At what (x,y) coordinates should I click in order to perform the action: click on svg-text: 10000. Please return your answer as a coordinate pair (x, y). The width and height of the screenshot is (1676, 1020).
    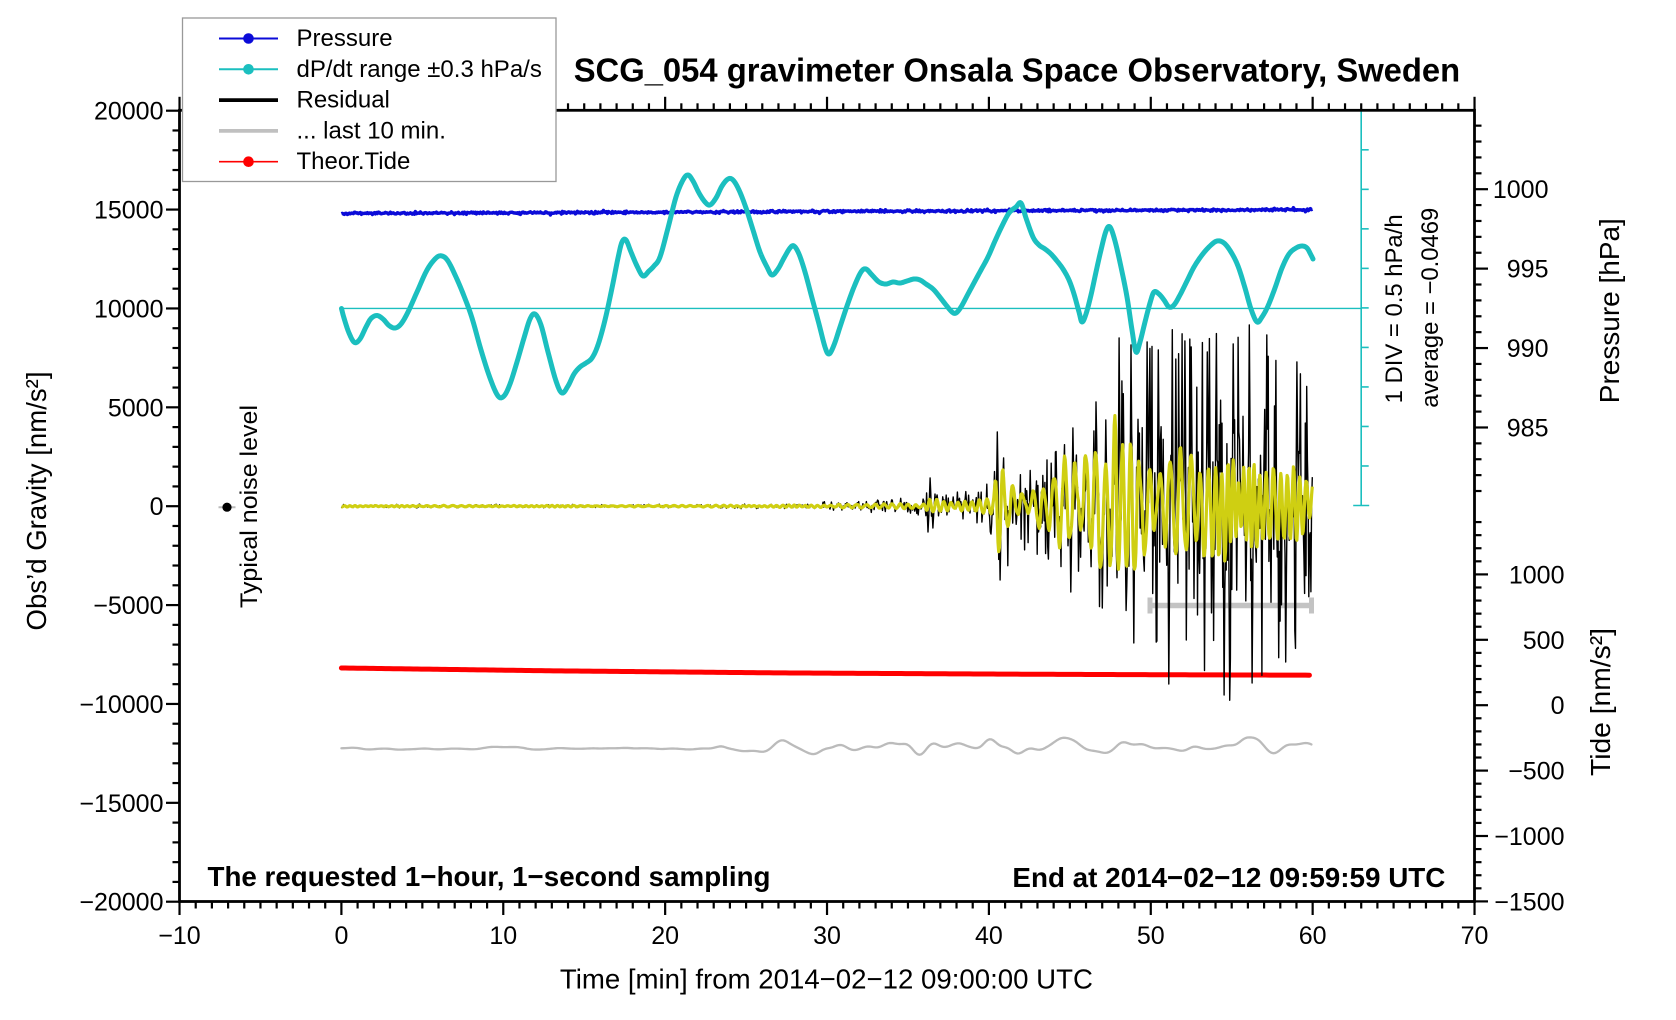
    Looking at the image, I should click on (129, 309).